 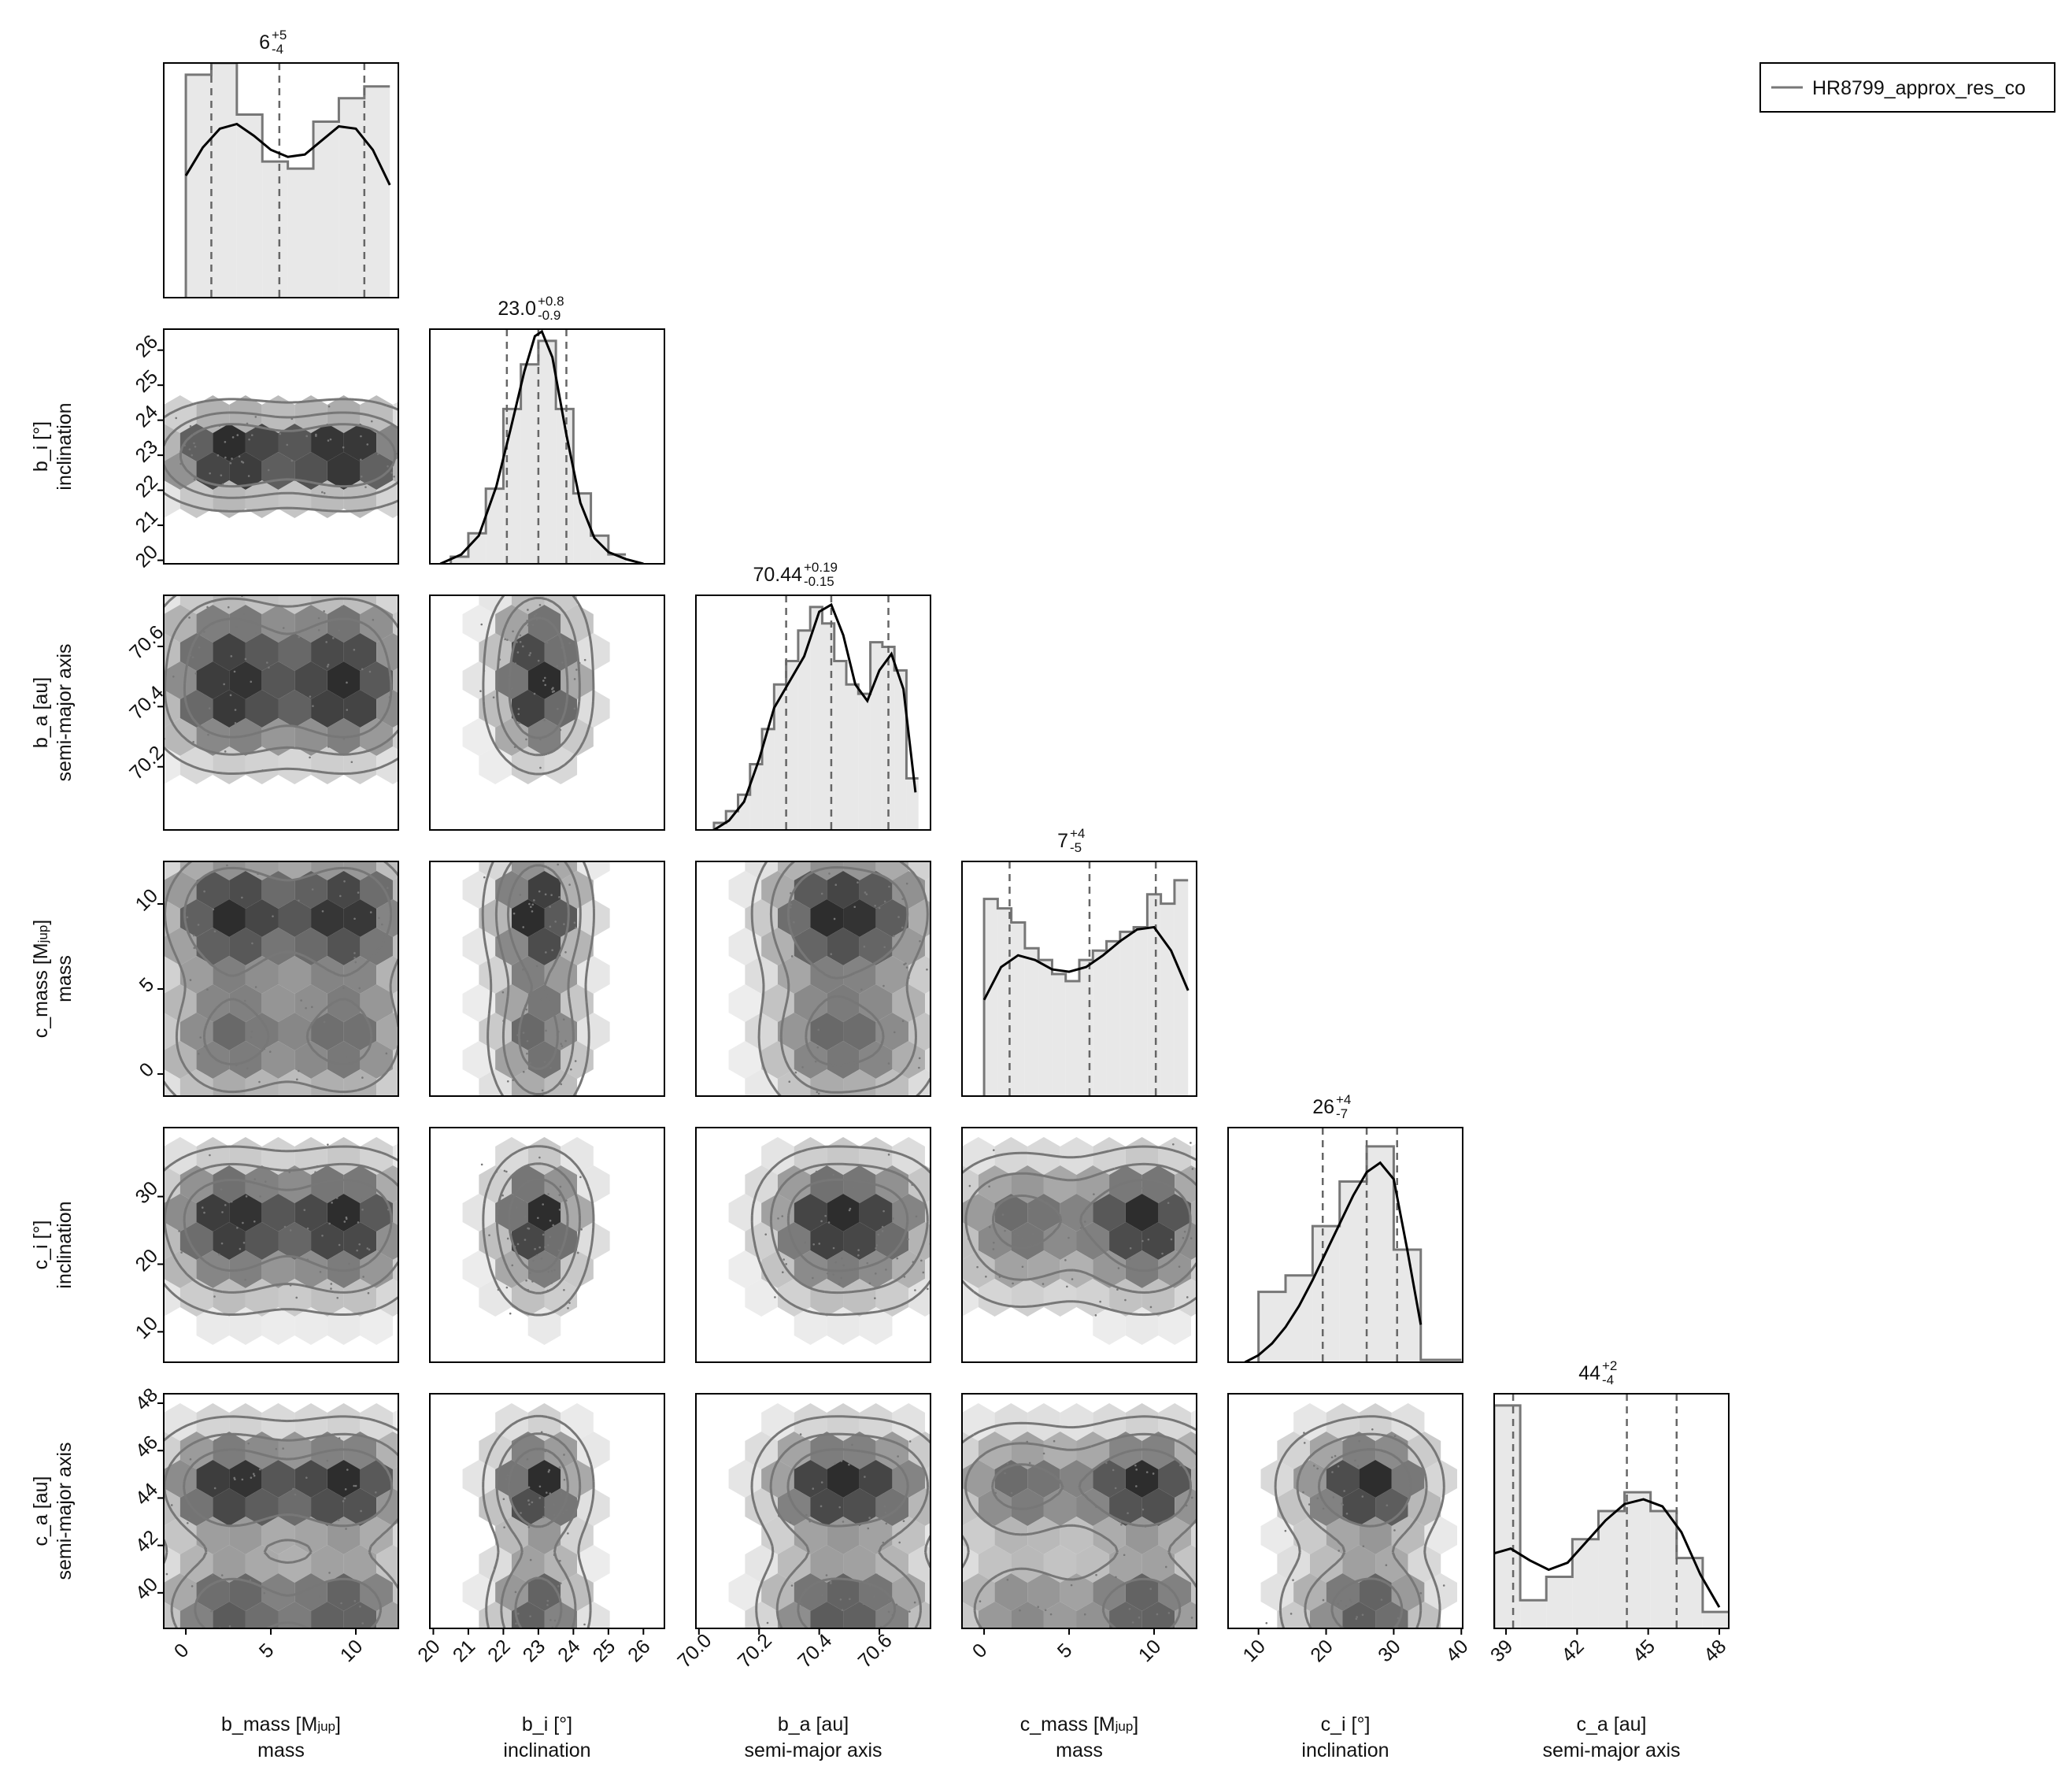 I want to click on kde-curve, so click(x=1333, y=1261).